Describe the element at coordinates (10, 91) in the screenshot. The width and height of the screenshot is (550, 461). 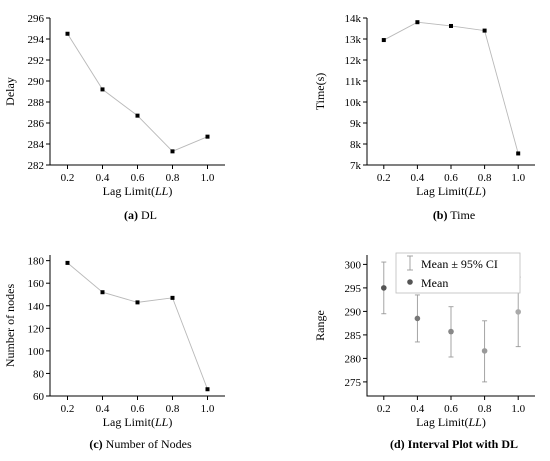
I see `y-axis-label: Delay` at that location.